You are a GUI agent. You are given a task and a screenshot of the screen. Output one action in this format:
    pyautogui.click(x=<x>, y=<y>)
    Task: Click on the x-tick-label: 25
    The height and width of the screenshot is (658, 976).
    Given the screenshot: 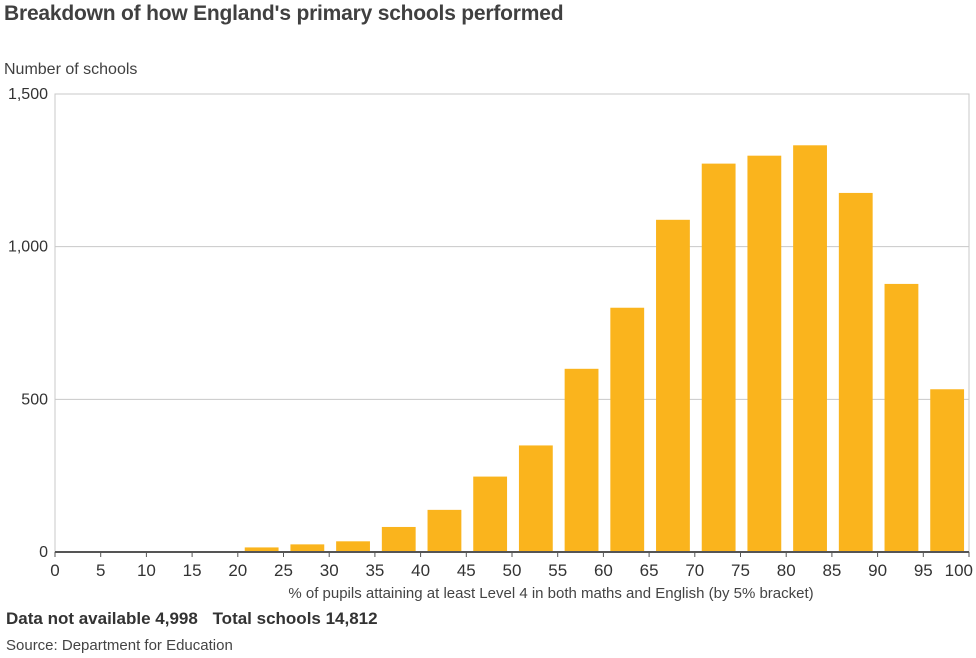 What is the action you would take?
    pyautogui.click(x=283, y=570)
    